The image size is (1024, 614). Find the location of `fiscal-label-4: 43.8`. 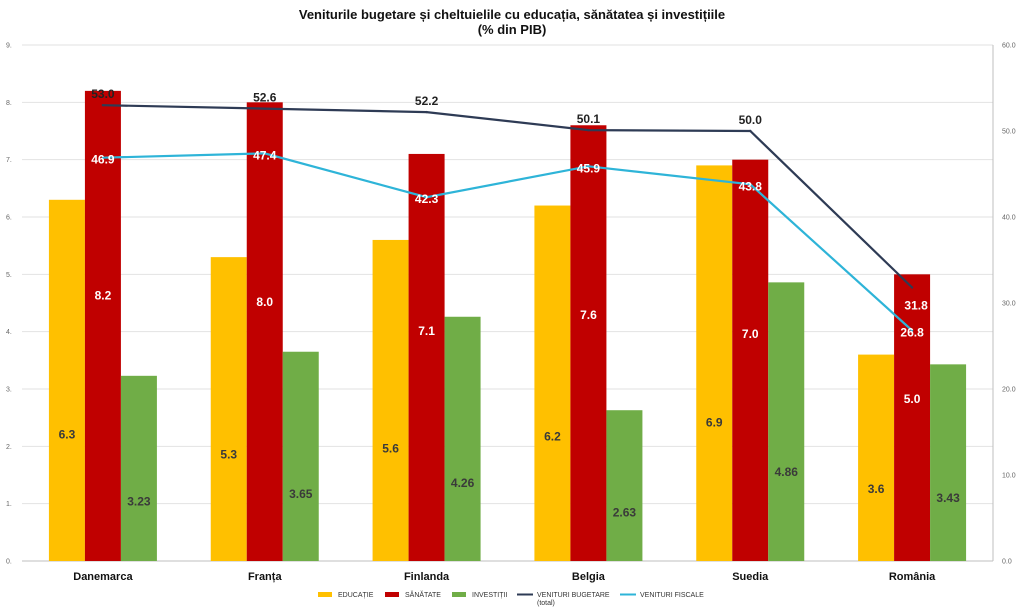

fiscal-label-4: 43.8 is located at coordinates (751, 186).